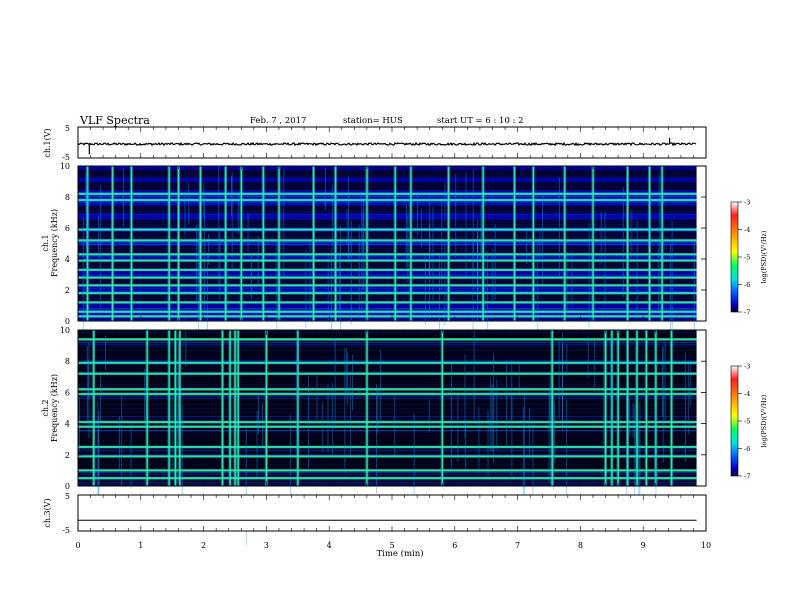 The height and width of the screenshot is (612, 792). I want to click on colorbar-tick-label: -5, so click(747, 258).